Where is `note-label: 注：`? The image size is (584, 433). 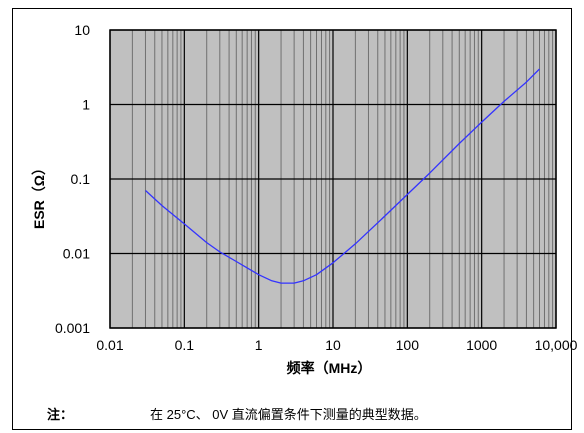
note-label: 注： is located at coordinates (60, 414).